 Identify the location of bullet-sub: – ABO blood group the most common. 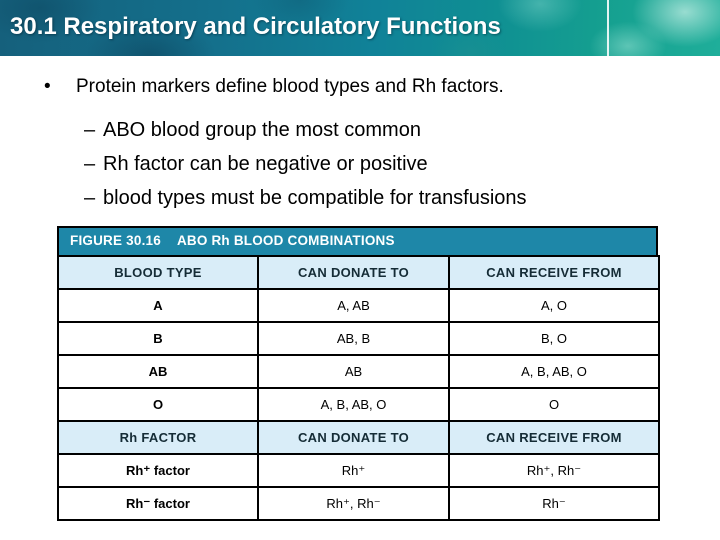
(252, 130).